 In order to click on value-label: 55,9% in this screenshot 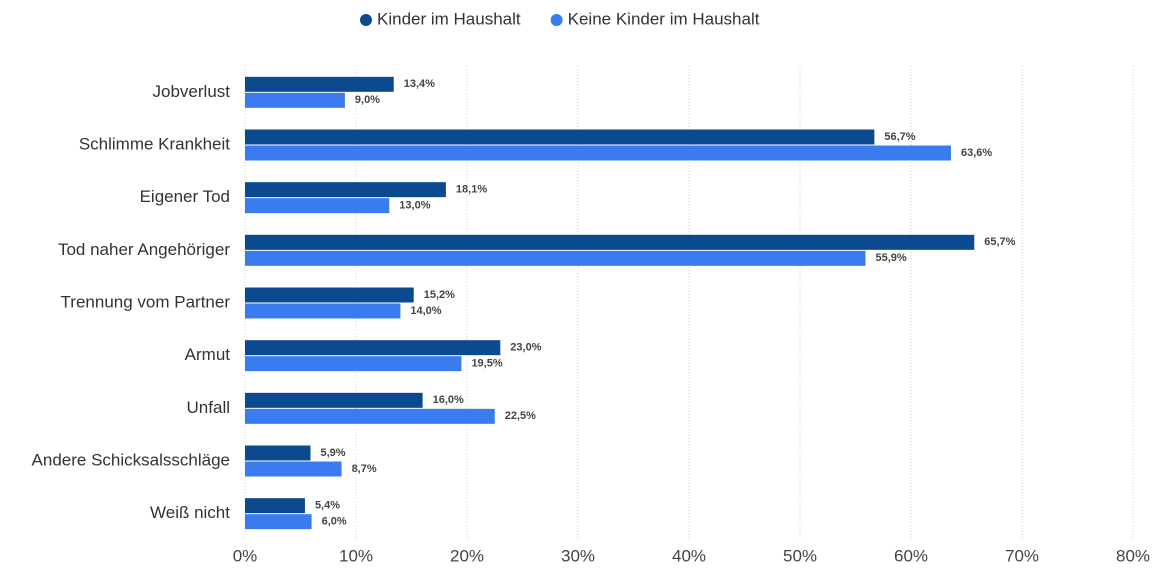, I will do `click(890, 258)`.